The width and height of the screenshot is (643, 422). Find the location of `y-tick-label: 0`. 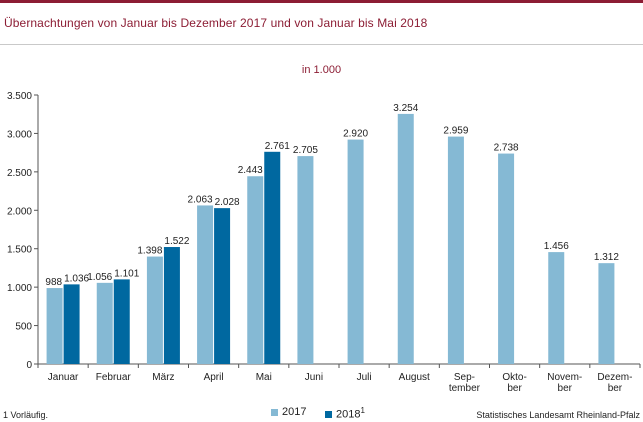

y-tick-label: 0 is located at coordinates (29, 365).